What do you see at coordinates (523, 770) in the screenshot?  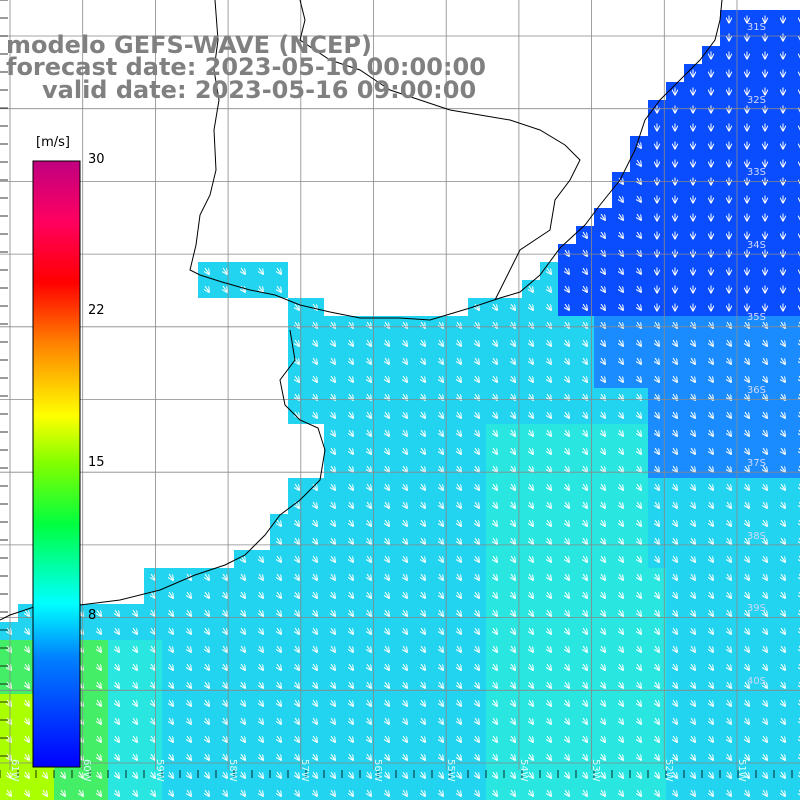 I see `lon-label: 54W` at bounding box center [523, 770].